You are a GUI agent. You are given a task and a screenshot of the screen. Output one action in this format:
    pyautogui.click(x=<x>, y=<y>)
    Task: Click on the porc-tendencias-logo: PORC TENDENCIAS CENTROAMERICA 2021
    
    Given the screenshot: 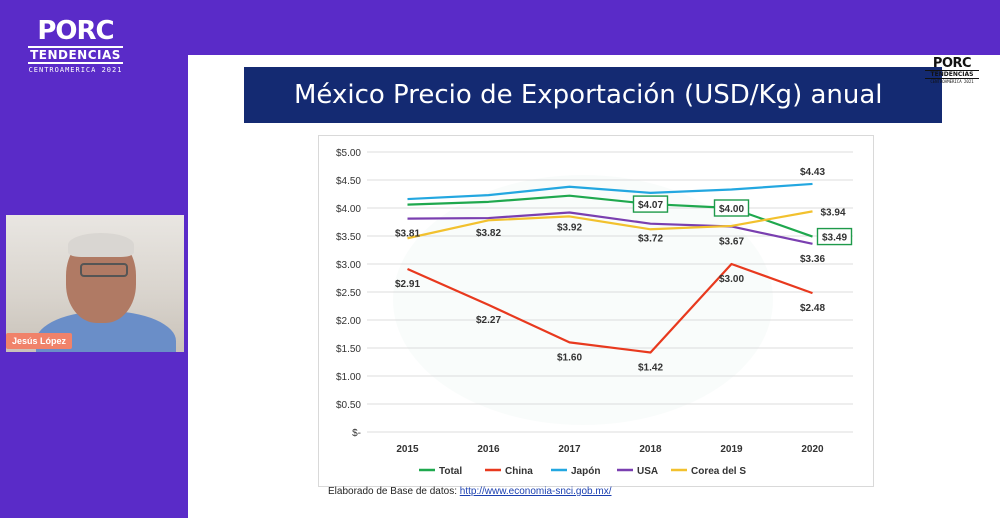 What is the action you would take?
    pyautogui.click(x=75, y=46)
    